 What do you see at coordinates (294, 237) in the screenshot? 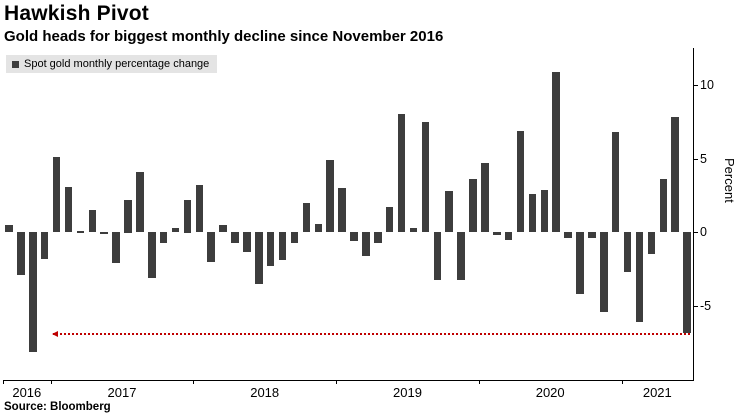
I see `bar-sep-2018` at bounding box center [294, 237].